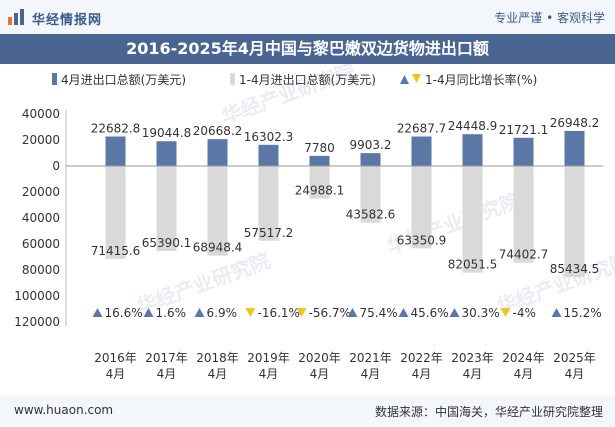 The width and height of the screenshot is (615, 427). I want to click on website-link: www.huaon.com, so click(64, 410).